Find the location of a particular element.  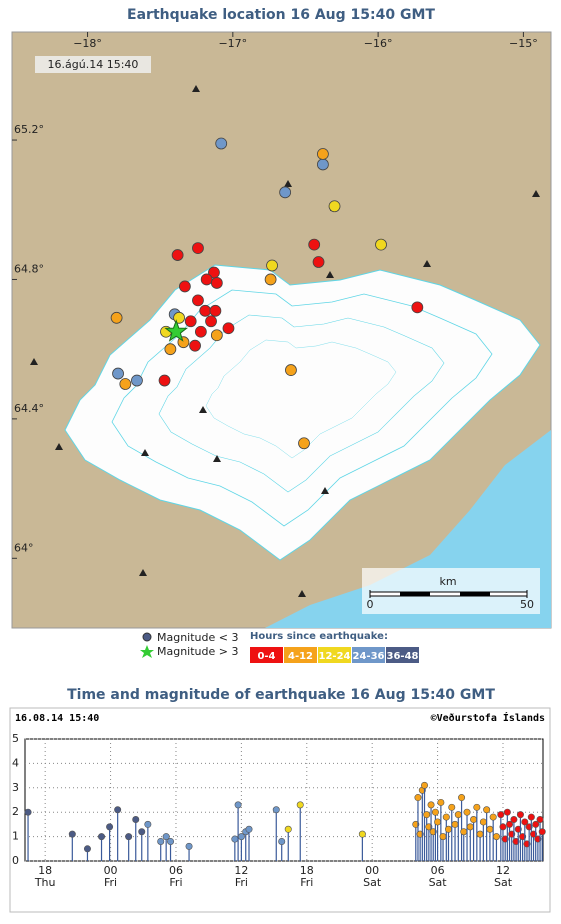

scale-bar-fill is located at coordinates (415, 594).